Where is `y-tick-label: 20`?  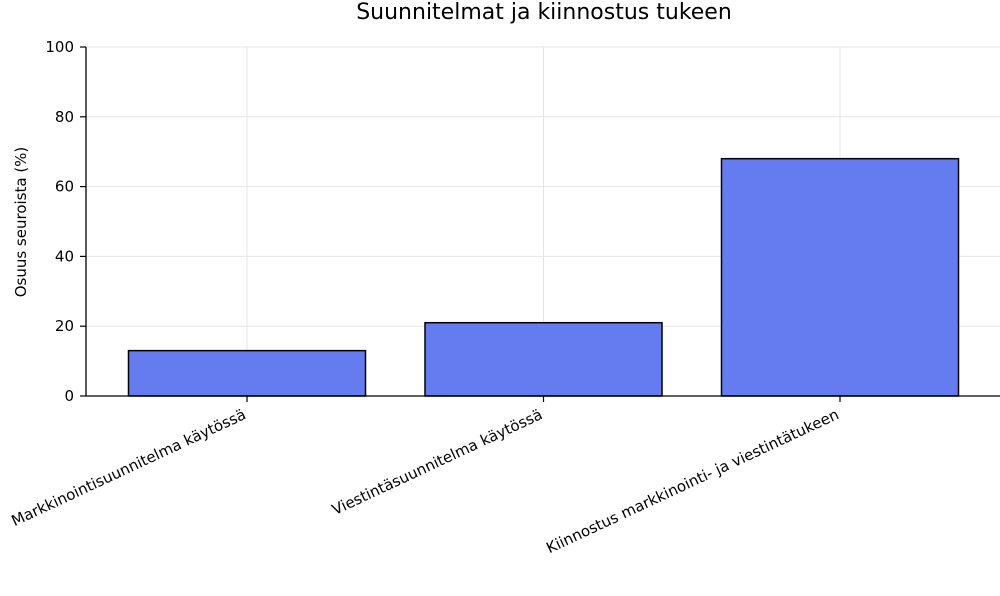 y-tick-label: 20 is located at coordinates (64, 326).